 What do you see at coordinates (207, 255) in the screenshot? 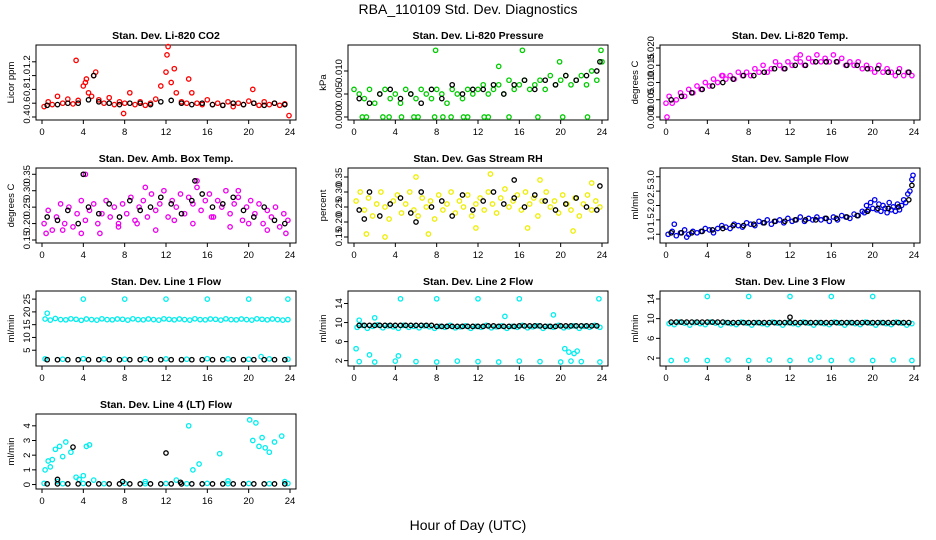
I see `x-tick-label: 16` at bounding box center [207, 255].